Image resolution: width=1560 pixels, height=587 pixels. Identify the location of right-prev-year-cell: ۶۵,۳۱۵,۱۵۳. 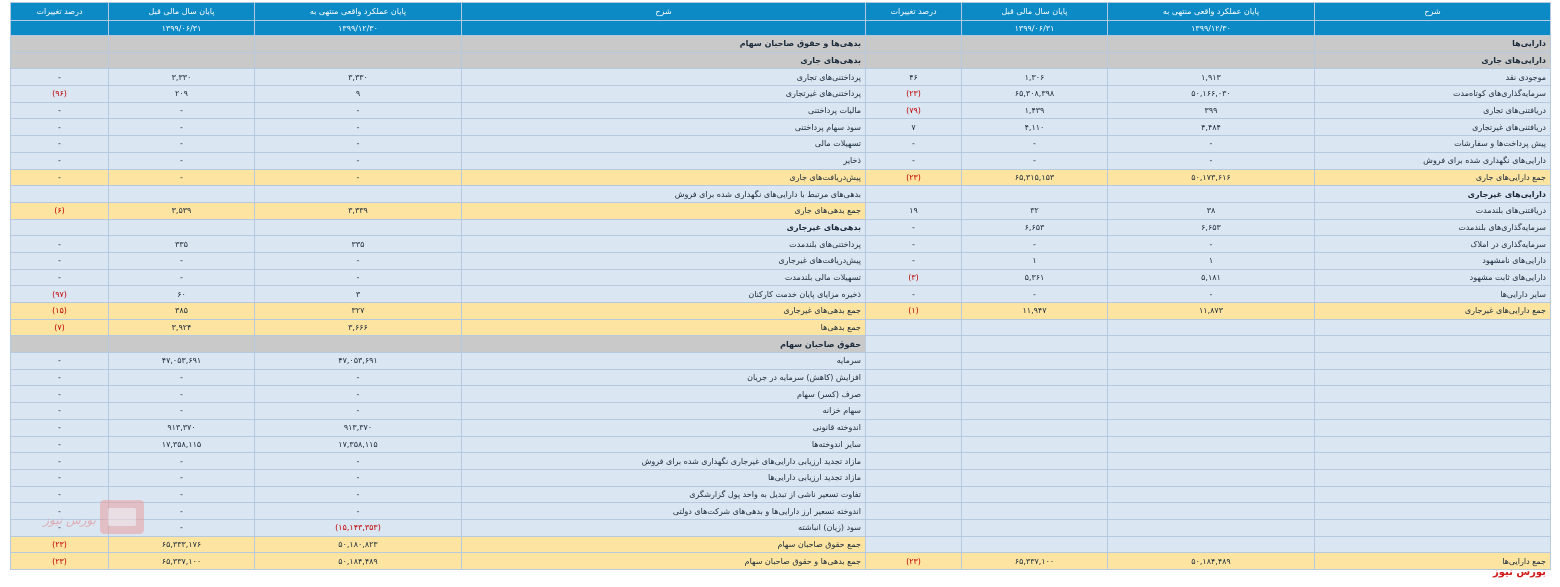
(1034, 177).